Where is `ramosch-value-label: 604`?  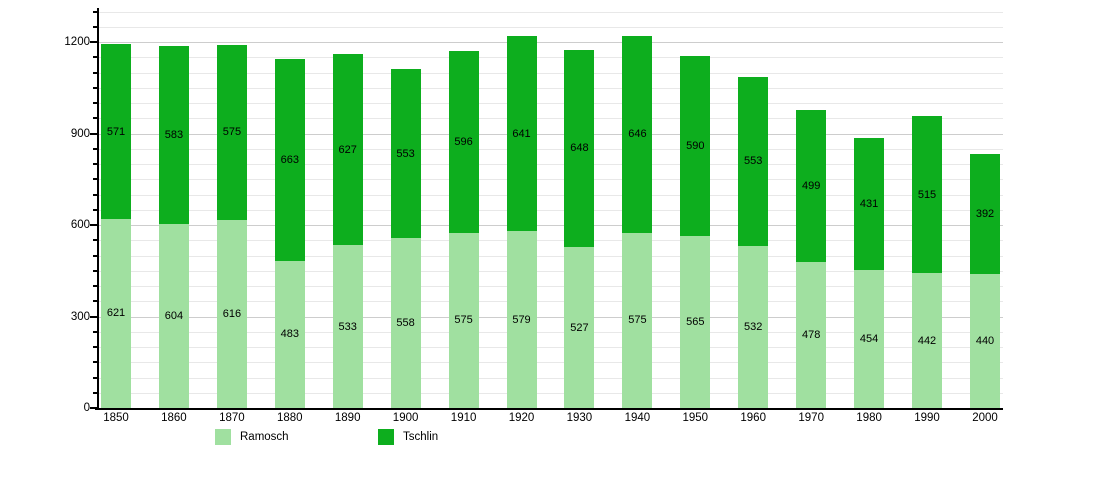
ramosch-value-label: 604 is located at coordinates (174, 315).